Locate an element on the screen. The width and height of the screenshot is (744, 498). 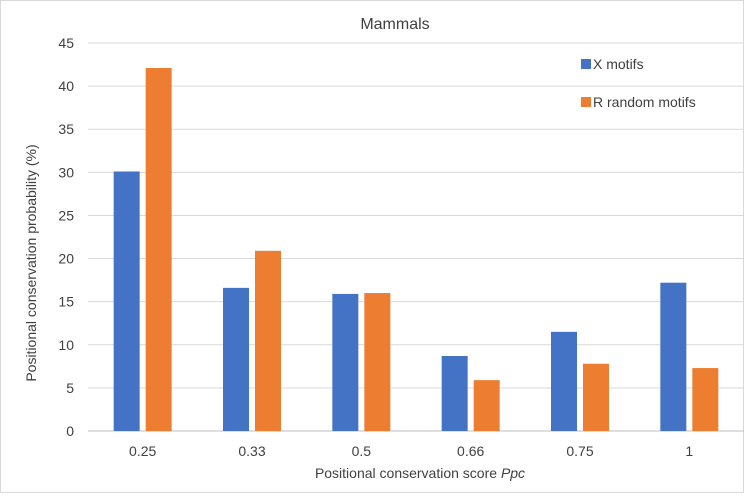
y-tick-label: 45 is located at coordinates (66, 43).